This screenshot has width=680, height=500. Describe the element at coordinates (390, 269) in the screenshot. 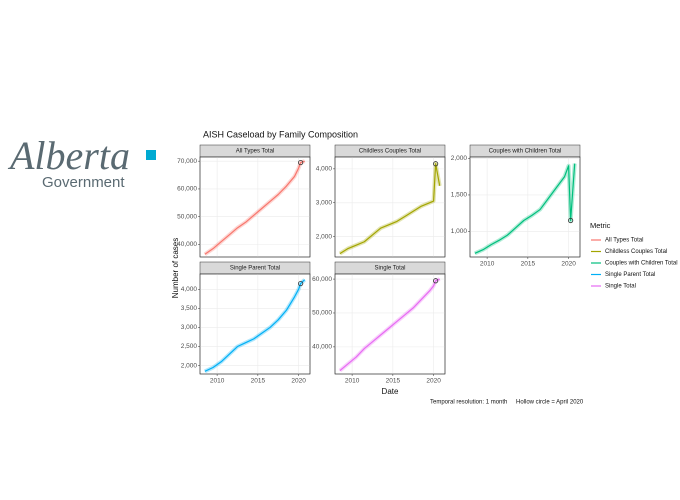

I see `strip-label: Single Total` at that location.